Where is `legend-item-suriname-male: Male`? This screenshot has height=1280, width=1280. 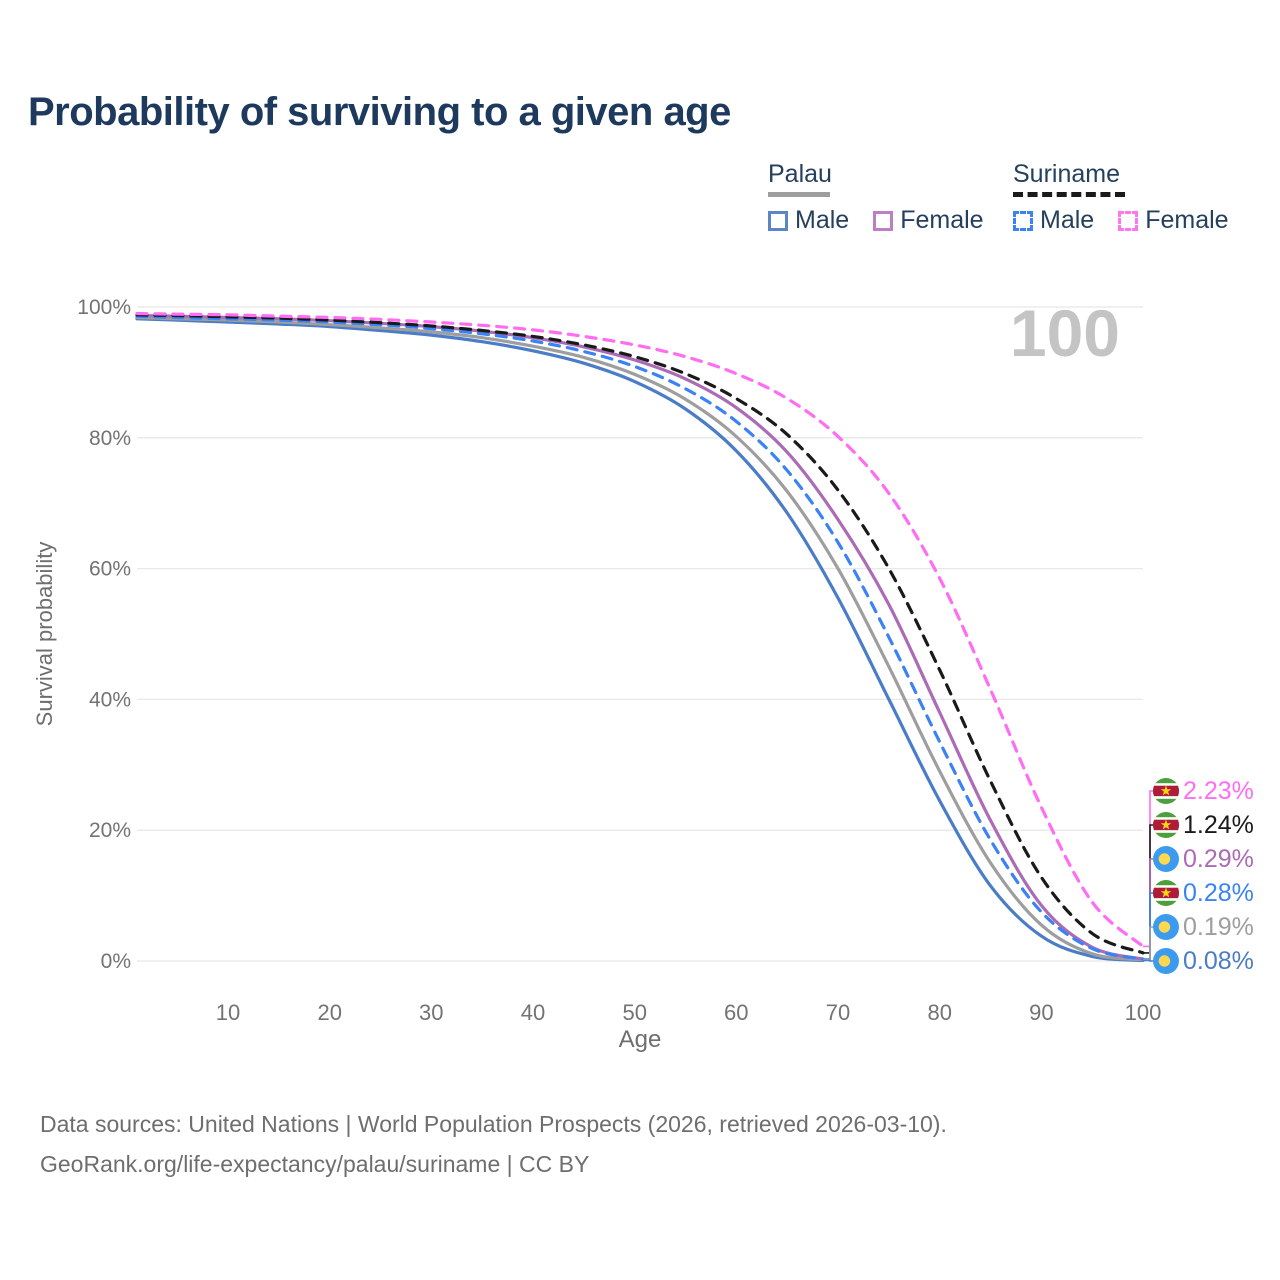
legend-item-suriname-male: Male is located at coordinates (1053, 220).